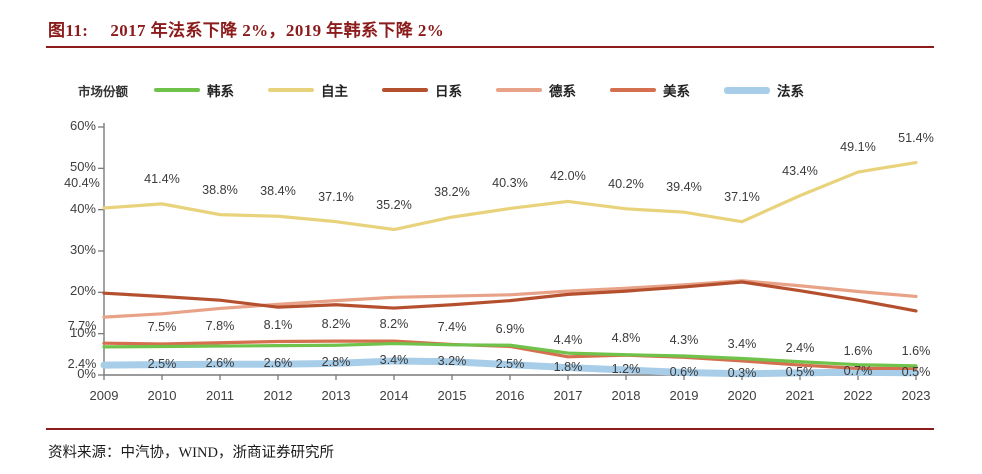 Image resolution: width=982 pixels, height=474 pixels. What do you see at coordinates (277, 30) in the screenshot?
I see `figure-title-text: 2017 年法系下降 2%，2019 年韩系下降 2%` at bounding box center [277, 30].